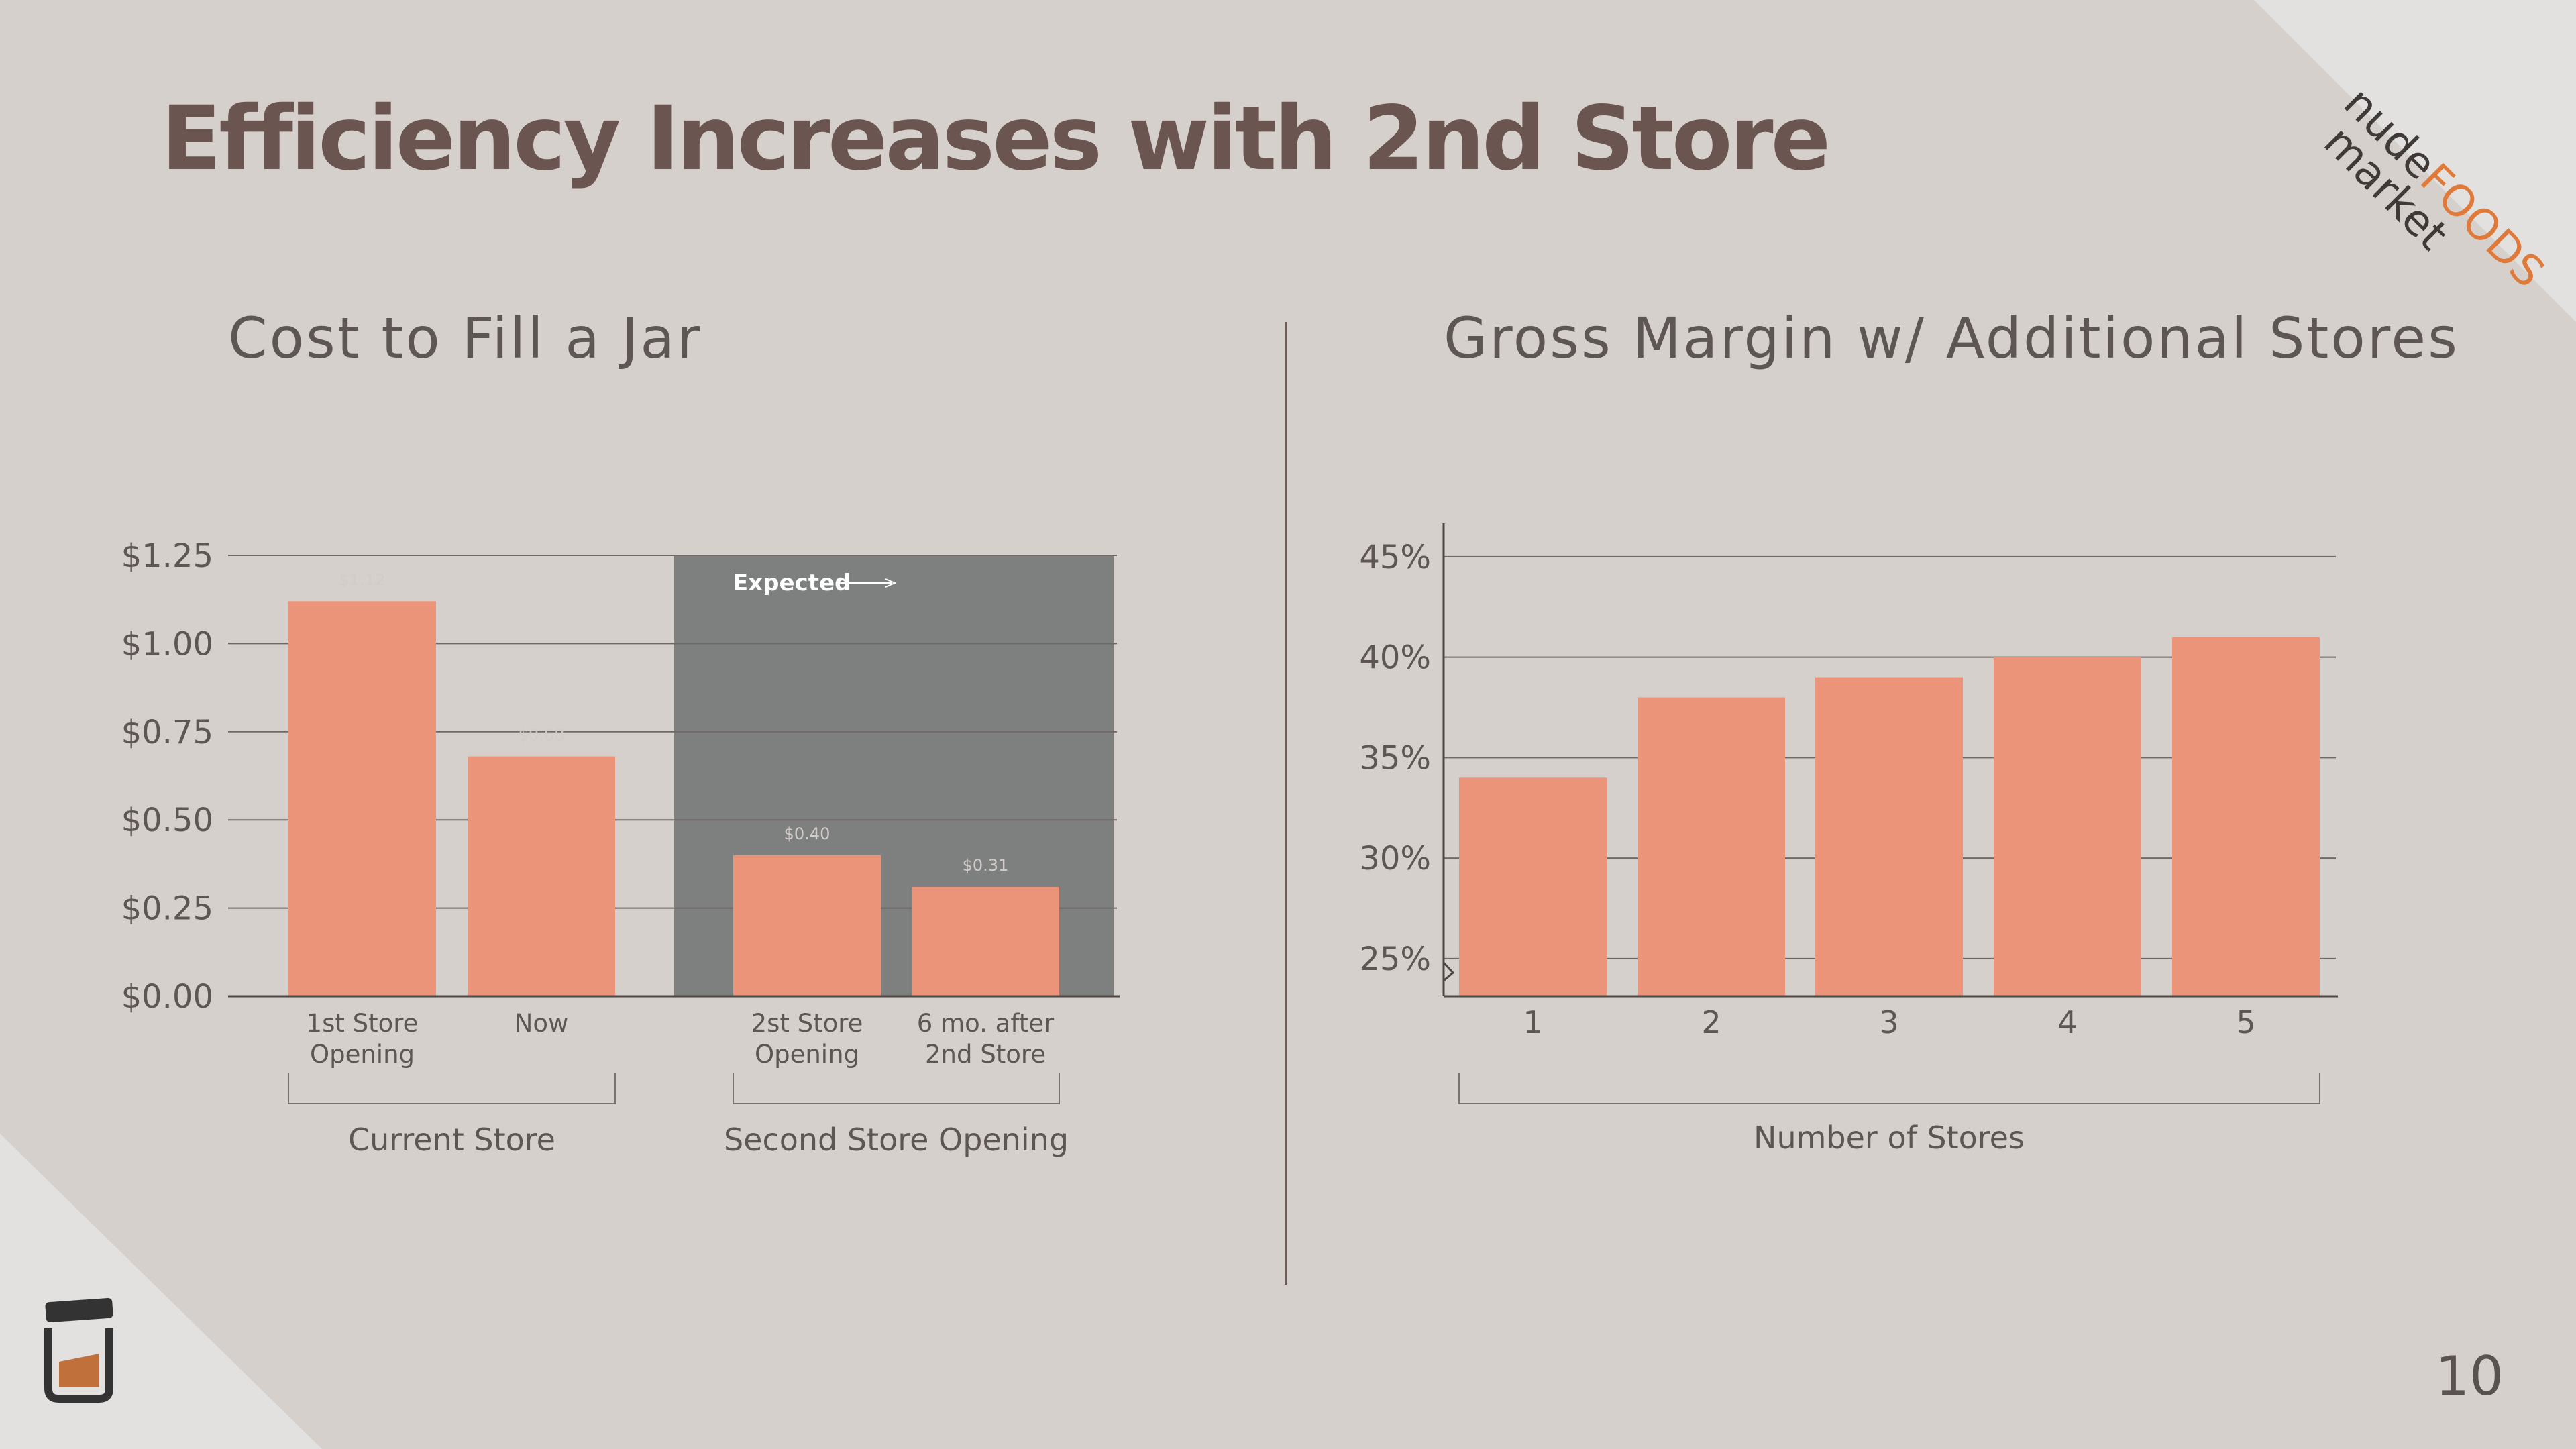 This screenshot has width=2576, height=1449. Describe the element at coordinates (996, 139) in the screenshot. I see `slide-title: Efficiency Increases with 2nd Store` at that location.